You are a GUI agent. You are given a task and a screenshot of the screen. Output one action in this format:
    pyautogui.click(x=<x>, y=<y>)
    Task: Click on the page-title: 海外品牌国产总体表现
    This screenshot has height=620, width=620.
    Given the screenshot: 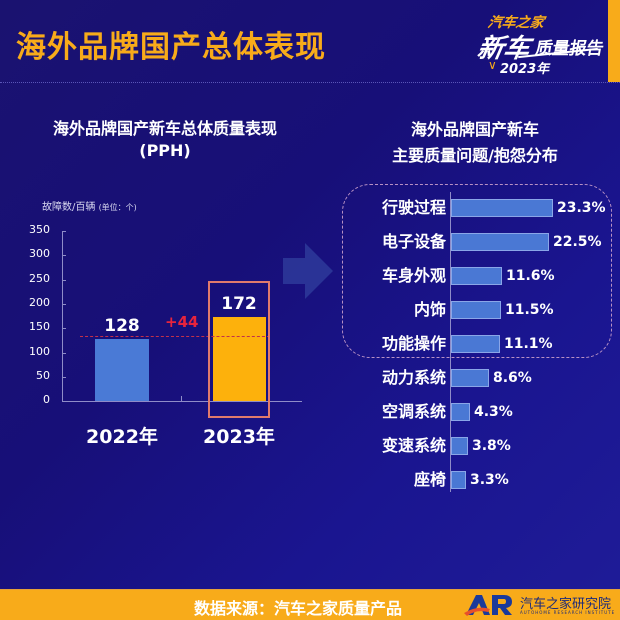 What is the action you would take?
    pyautogui.click(x=171, y=47)
    